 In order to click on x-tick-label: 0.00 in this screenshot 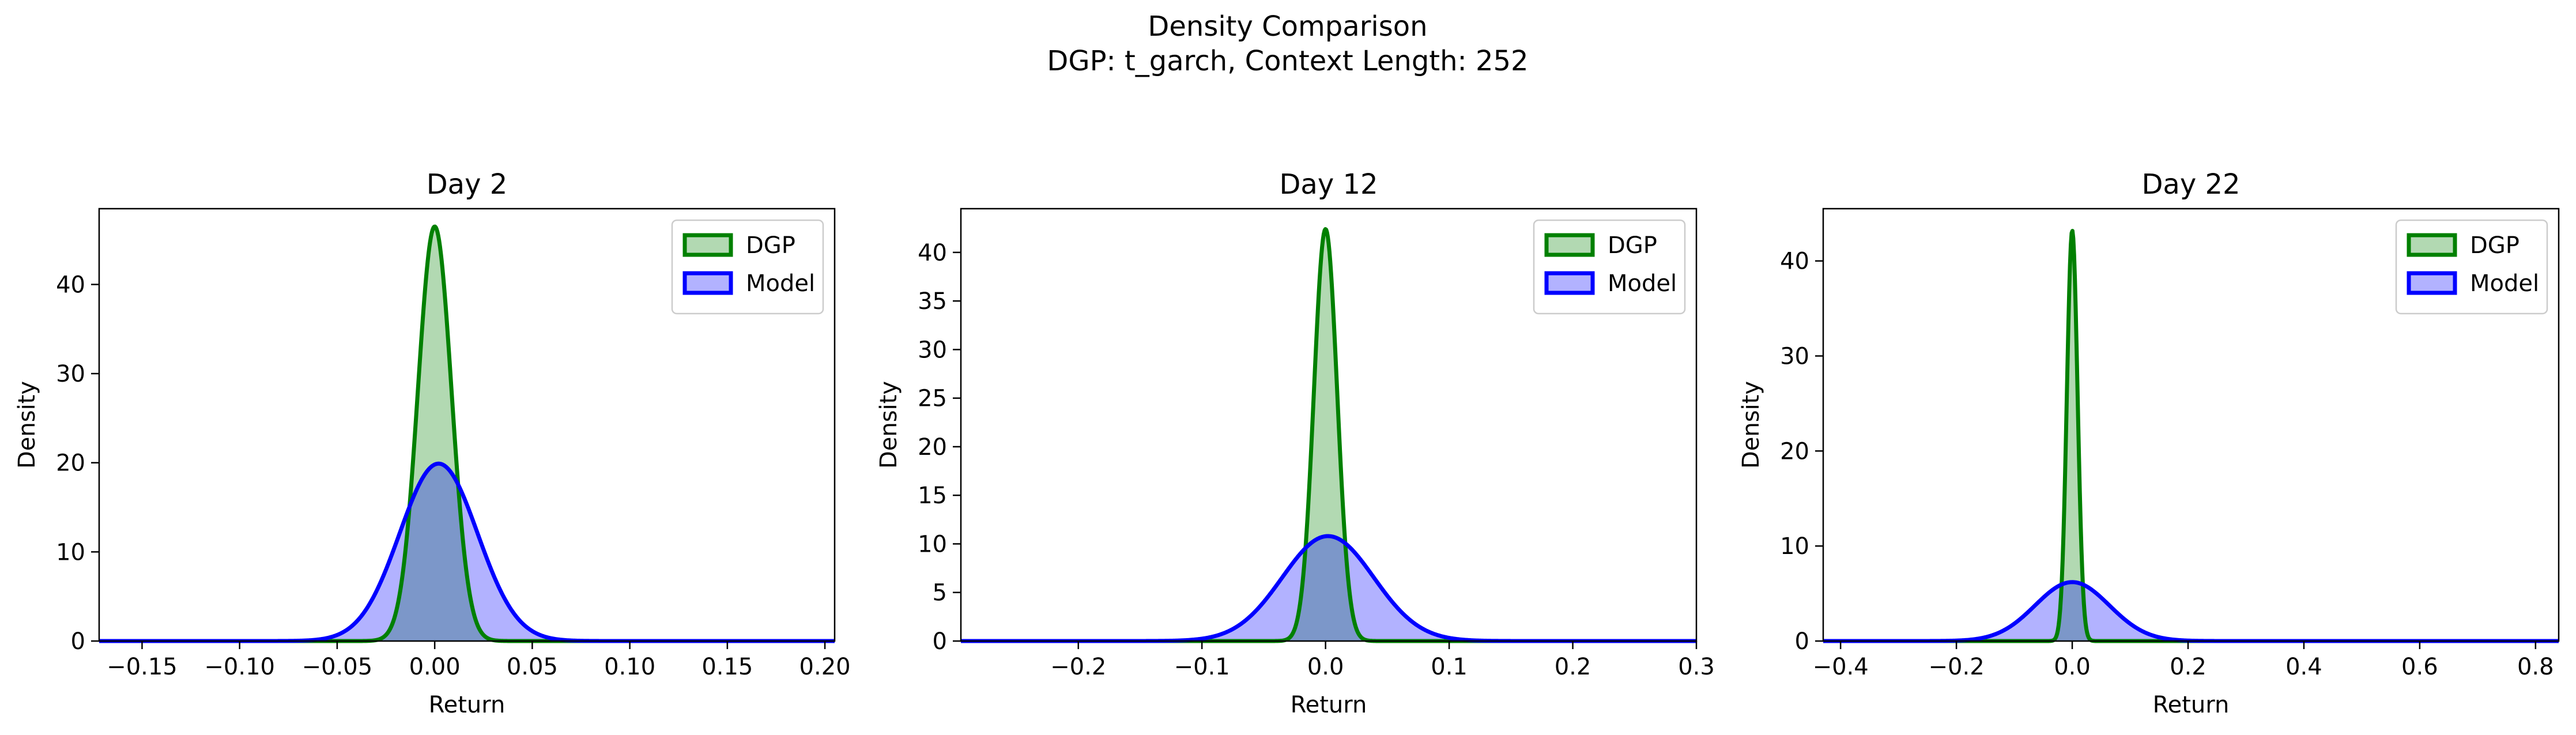, I will do `click(435, 667)`.